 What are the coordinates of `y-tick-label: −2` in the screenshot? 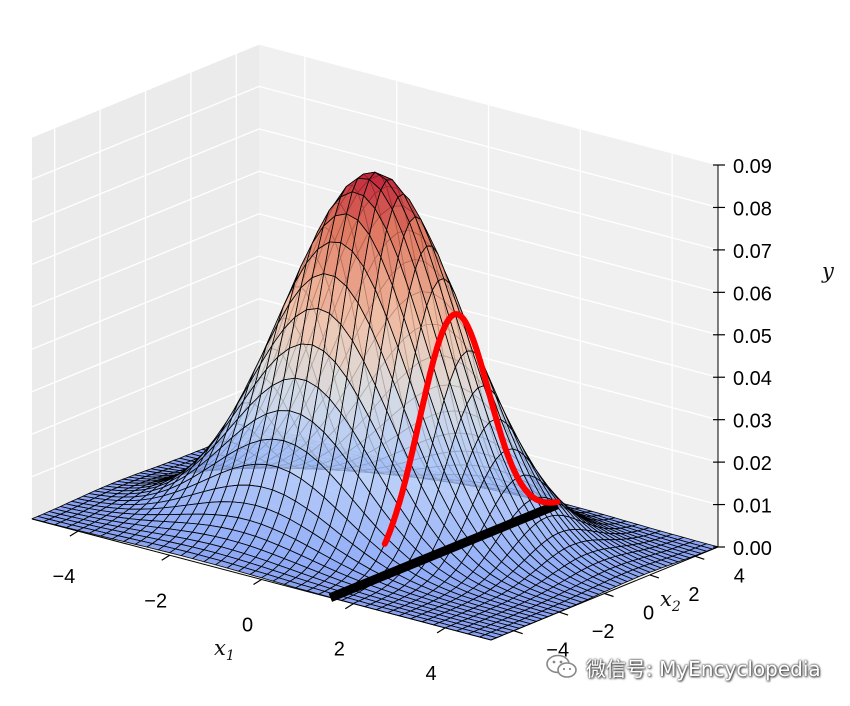 It's located at (603, 632).